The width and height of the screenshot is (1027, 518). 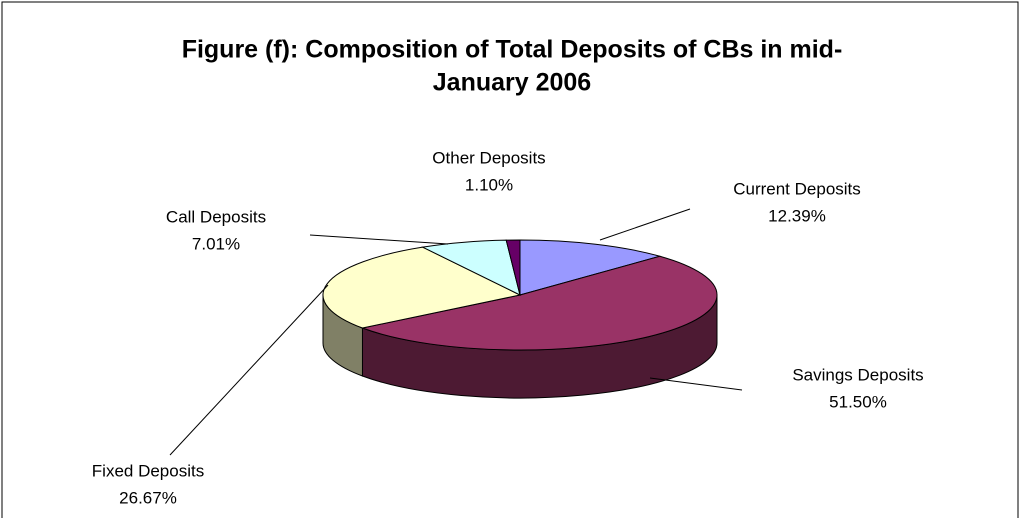 I want to click on slice-value-label: 51.50%, so click(x=858, y=401).